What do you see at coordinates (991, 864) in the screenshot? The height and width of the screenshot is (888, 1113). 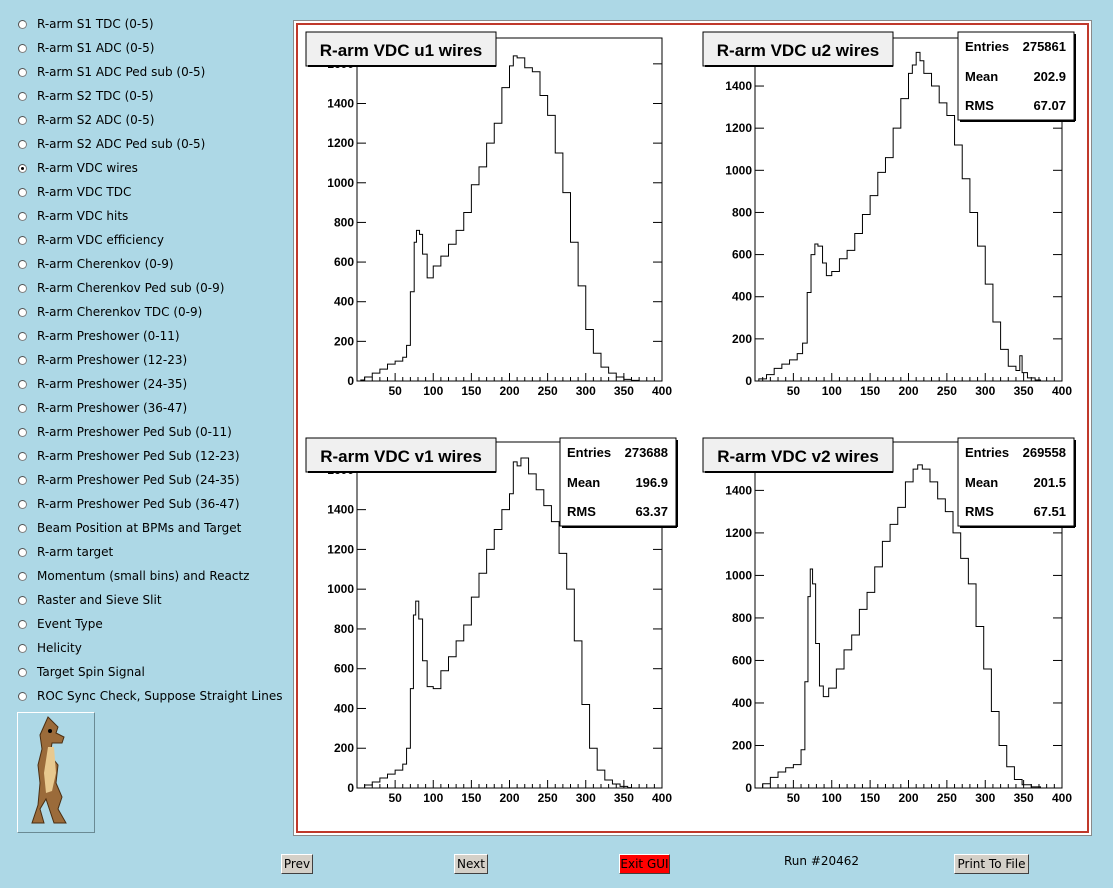 I see `print-to-file-button: Print To File` at bounding box center [991, 864].